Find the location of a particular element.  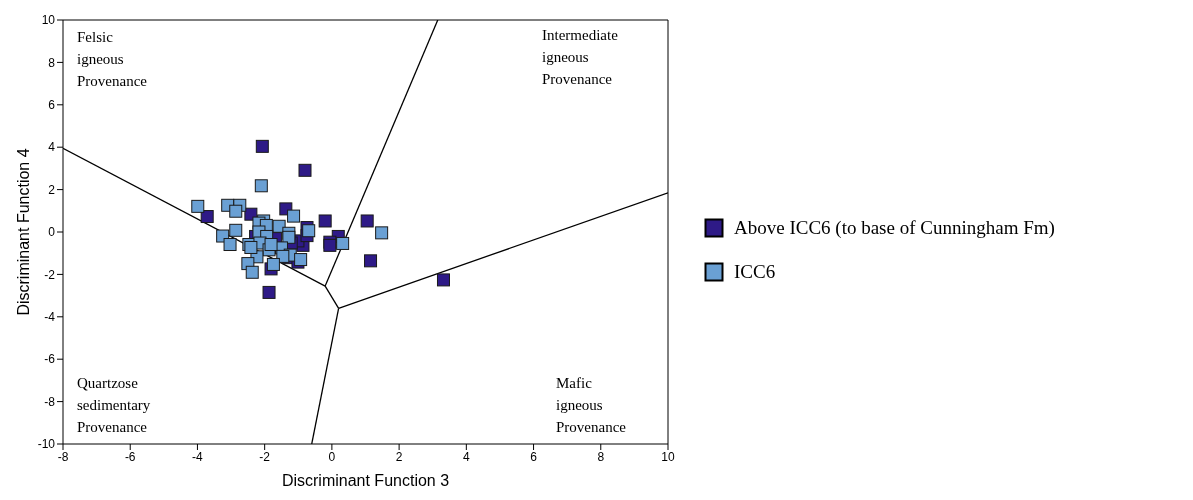

x-tick-label: -6 is located at coordinates (130, 456).